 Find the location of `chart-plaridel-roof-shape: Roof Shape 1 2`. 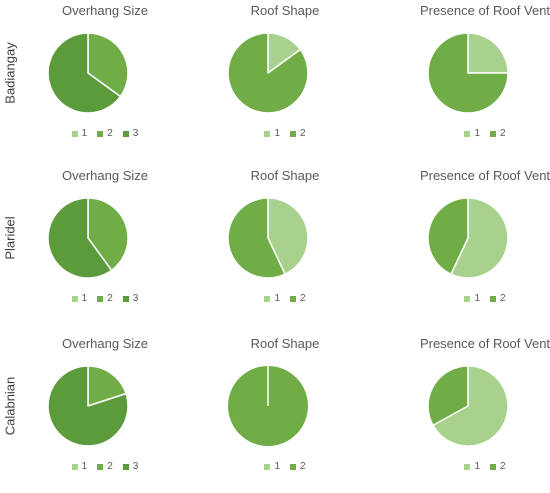

chart-plaridel-roof-shape: Roof Shape 1 2 is located at coordinates (285, 245).